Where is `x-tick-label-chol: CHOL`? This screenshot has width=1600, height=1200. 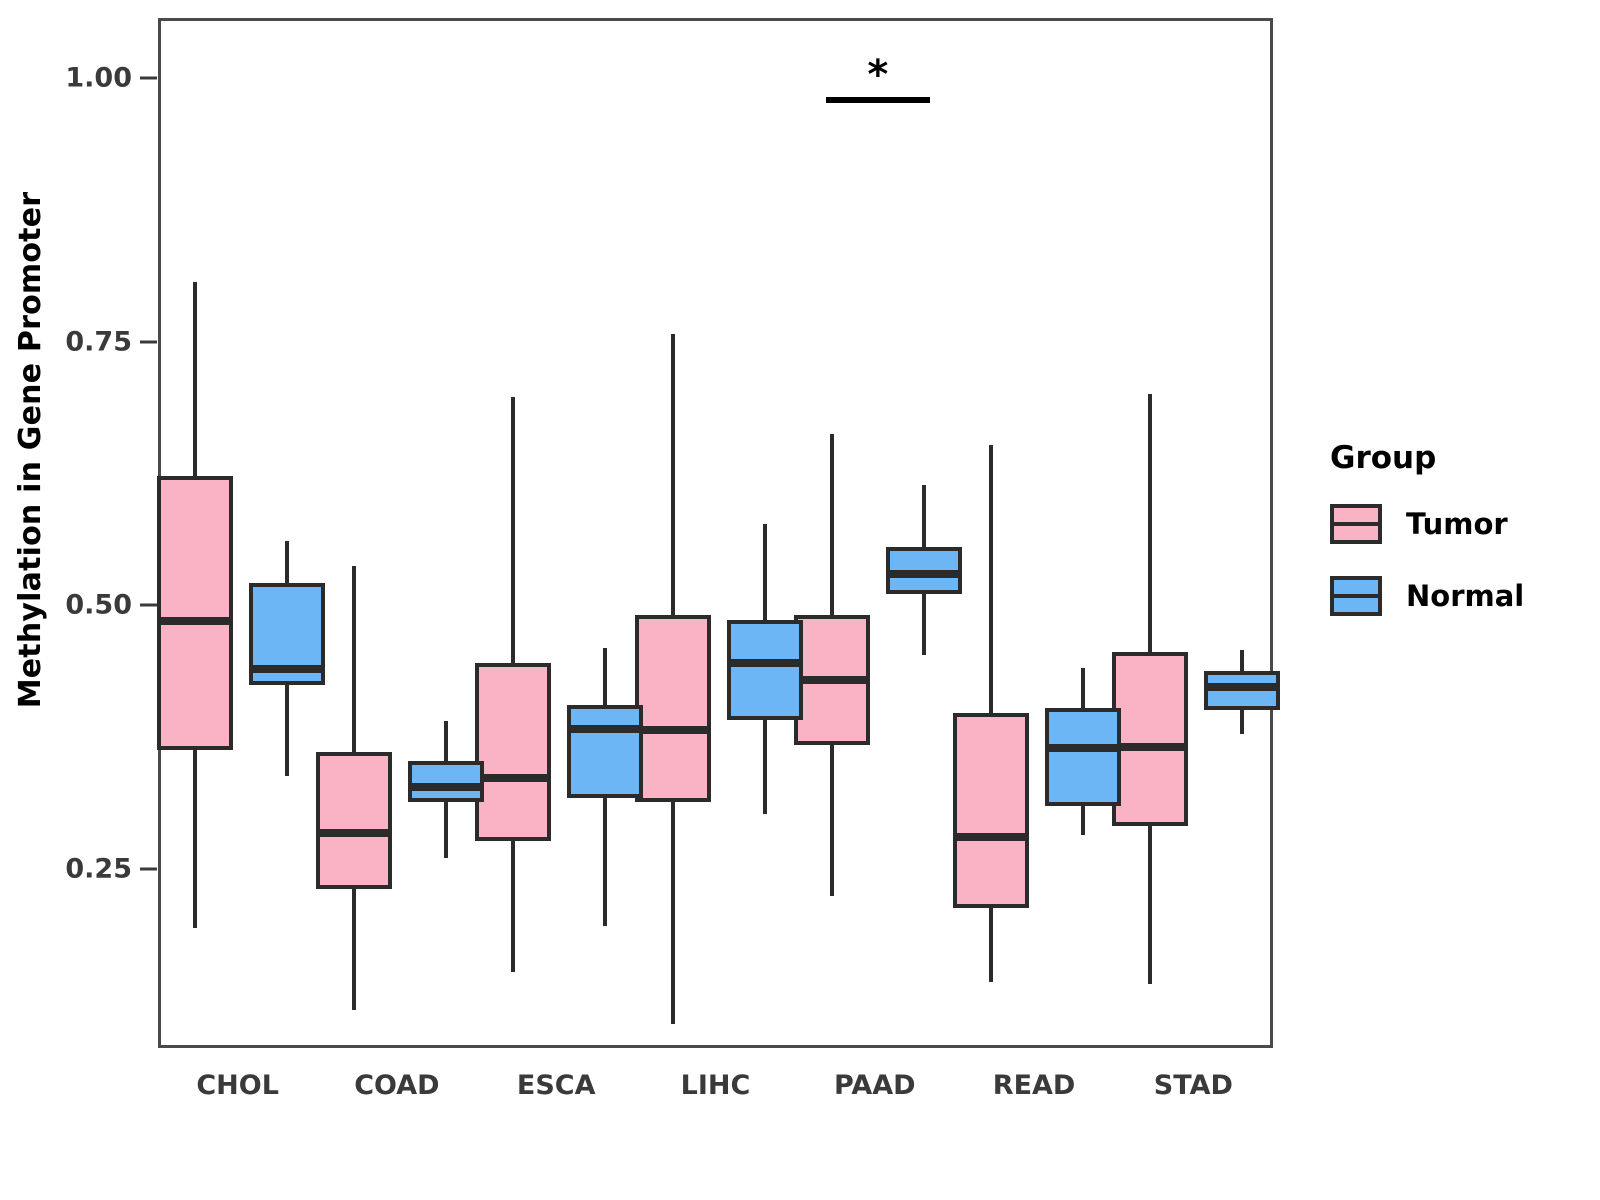
x-tick-label-chol: CHOL is located at coordinates (237, 1085).